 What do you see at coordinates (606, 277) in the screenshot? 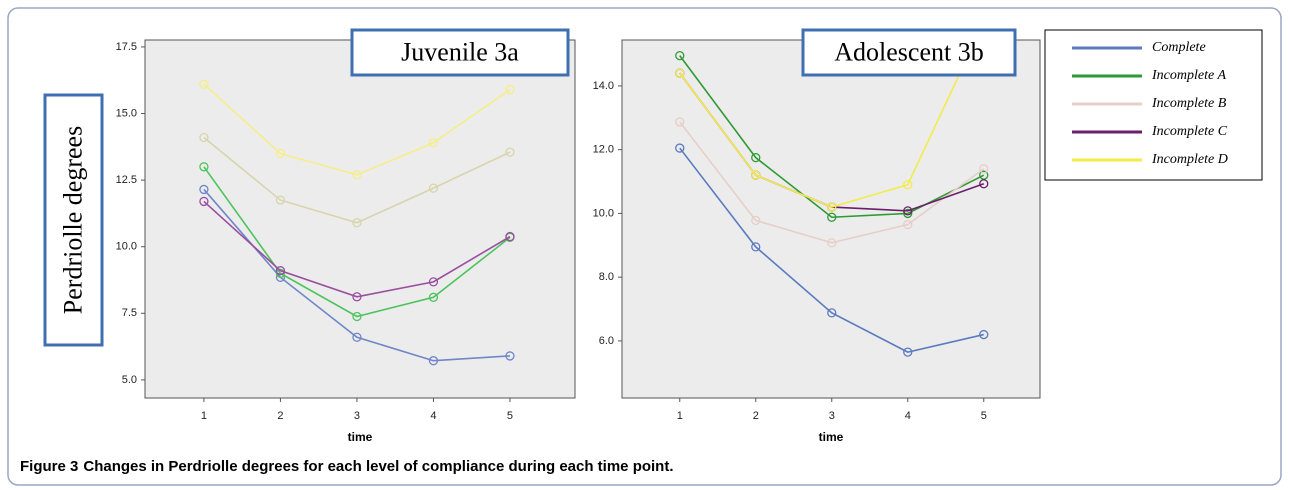
I see `y-tick-label: 8.0` at bounding box center [606, 277].